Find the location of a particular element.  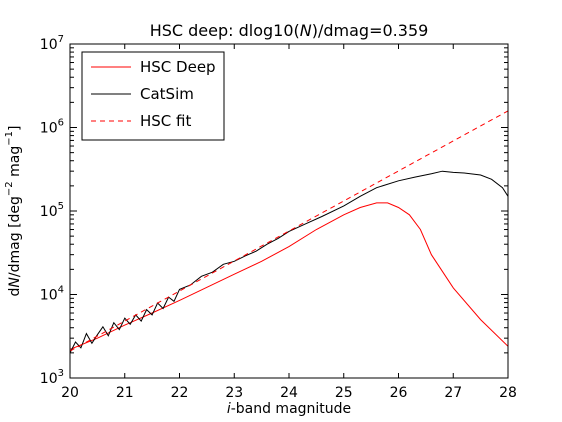

y-axis-label: dN/dmag [deg−2 mag−1] is located at coordinates (13, 211).